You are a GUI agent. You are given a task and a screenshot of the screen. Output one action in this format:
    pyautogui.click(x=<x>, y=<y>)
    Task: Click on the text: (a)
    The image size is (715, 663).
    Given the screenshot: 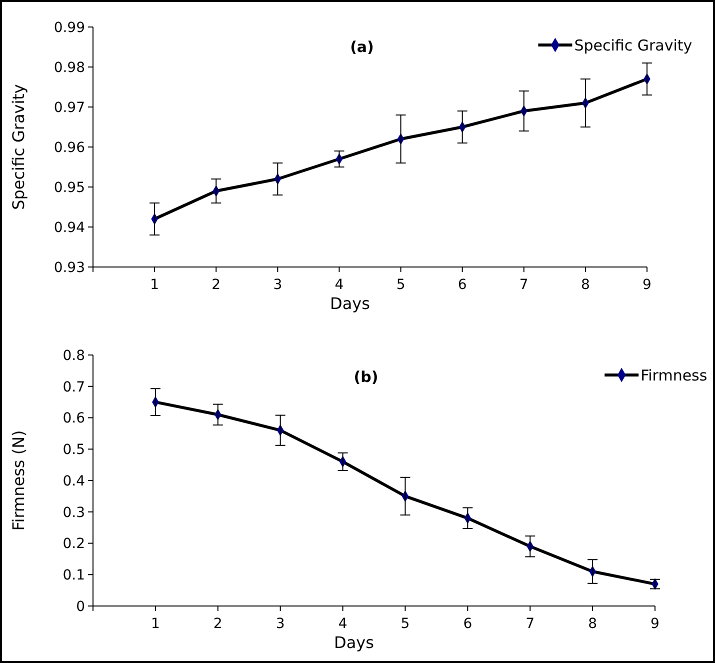 What is the action you would take?
    pyautogui.click(x=362, y=47)
    